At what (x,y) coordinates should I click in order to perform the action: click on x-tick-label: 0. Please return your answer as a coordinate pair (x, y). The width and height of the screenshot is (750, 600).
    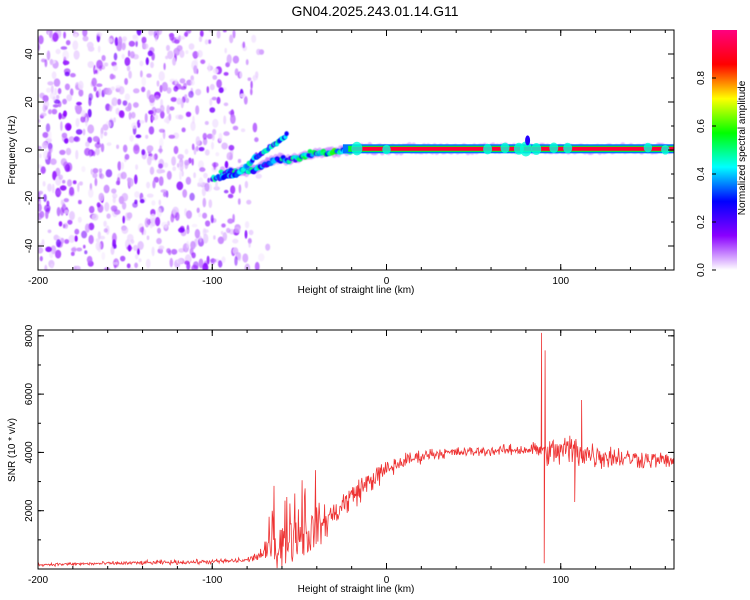
    Looking at the image, I should click on (387, 580).